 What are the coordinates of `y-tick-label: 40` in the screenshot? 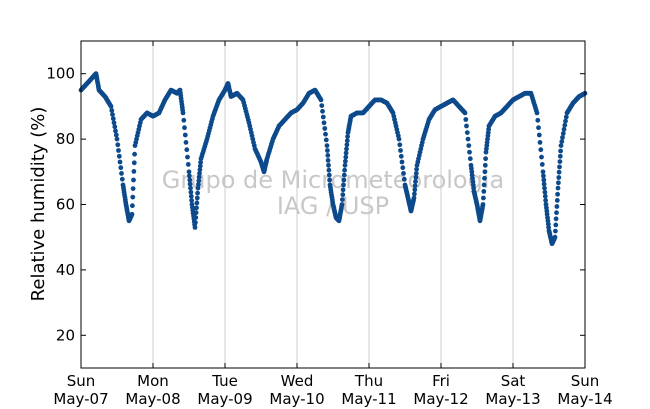 It's located at (65, 270).